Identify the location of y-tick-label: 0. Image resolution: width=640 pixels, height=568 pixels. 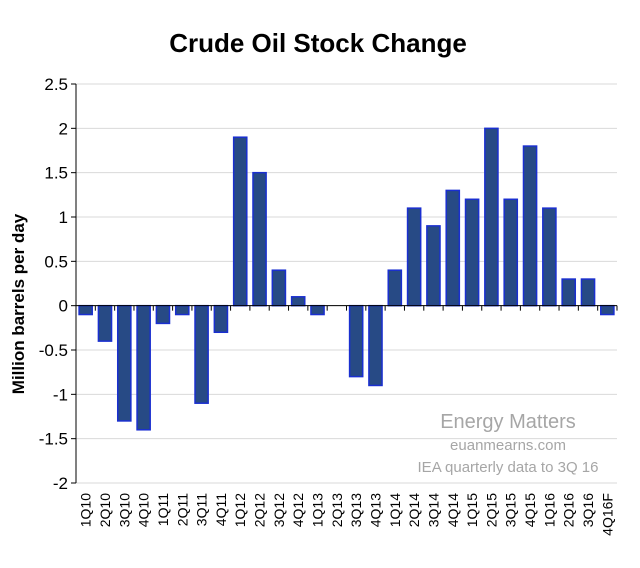
(63, 306).